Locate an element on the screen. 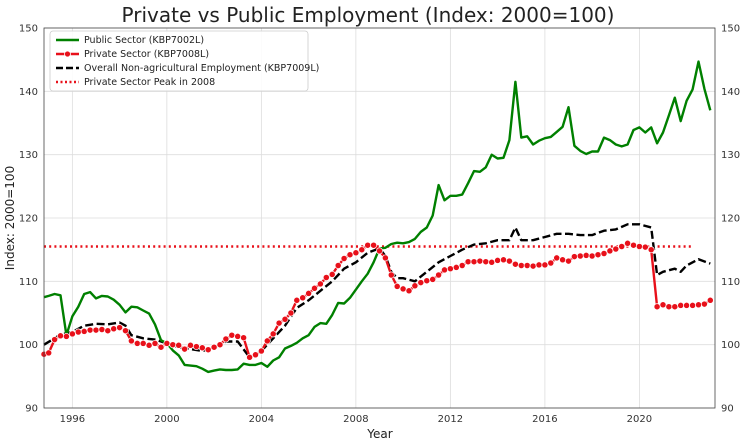  y-tick-label-right: 100 is located at coordinates (730, 345).